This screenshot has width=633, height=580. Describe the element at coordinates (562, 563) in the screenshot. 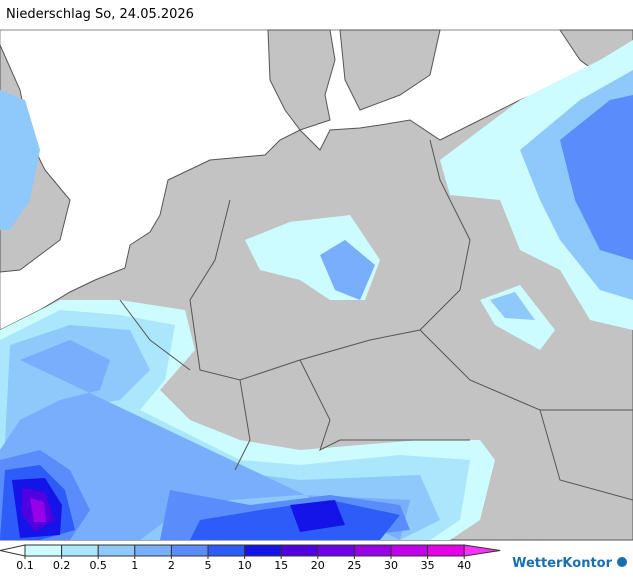

I see `brand: WetterKontor` at that location.